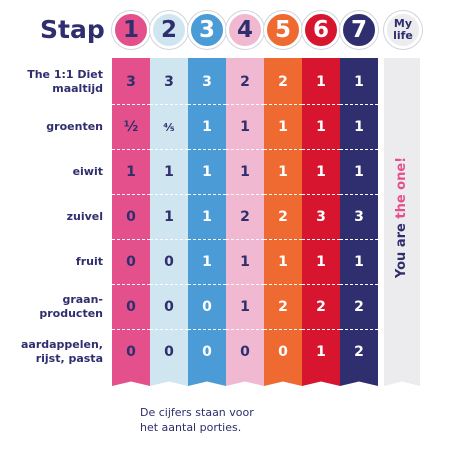  I want to click on row-label-4: fruit, so click(51, 262).